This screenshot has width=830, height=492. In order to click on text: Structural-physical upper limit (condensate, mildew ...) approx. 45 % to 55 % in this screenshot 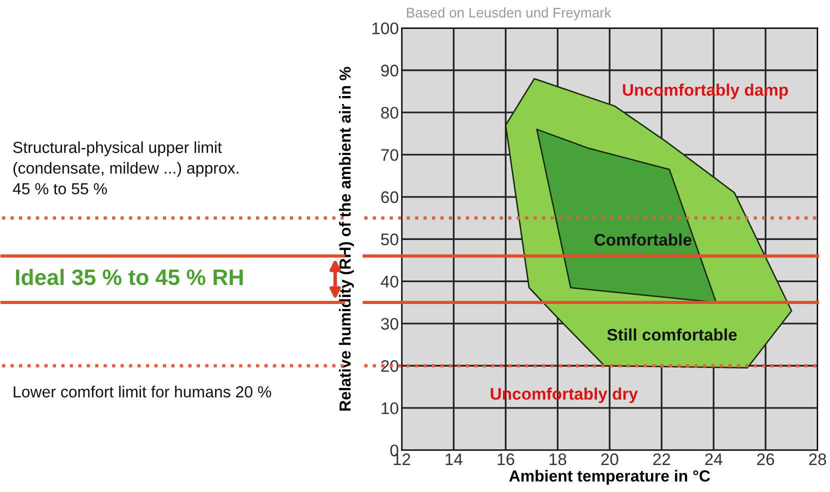, I will do `click(125, 167)`.